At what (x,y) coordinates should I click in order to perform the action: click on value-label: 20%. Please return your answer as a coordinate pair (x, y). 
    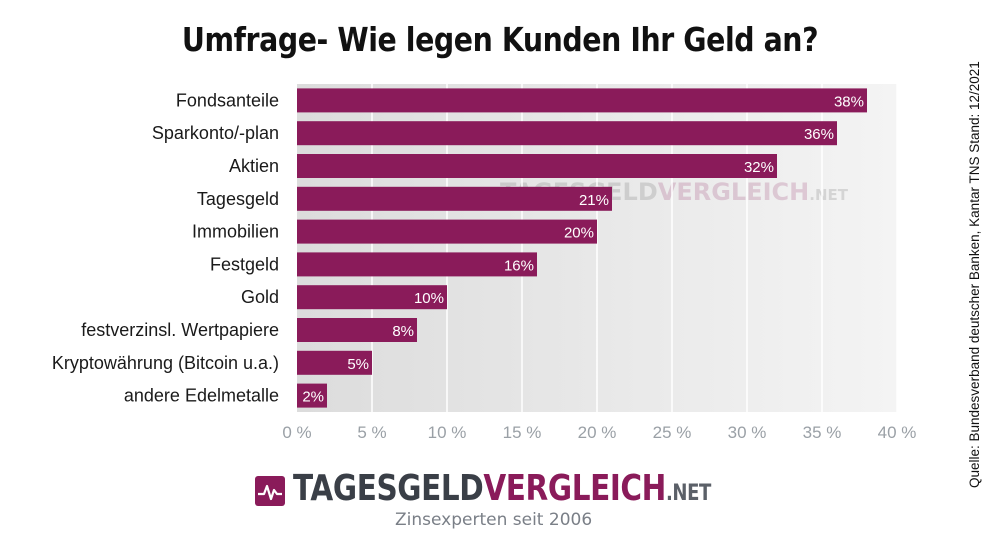
    Looking at the image, I should click on (579, 233).